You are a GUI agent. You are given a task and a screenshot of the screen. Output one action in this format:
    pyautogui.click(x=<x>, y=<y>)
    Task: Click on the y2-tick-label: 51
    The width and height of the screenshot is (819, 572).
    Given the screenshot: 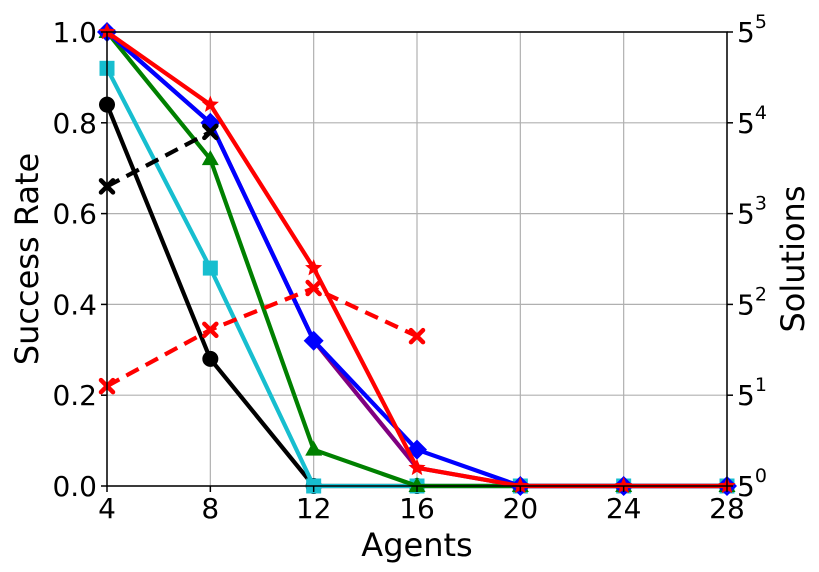 What is the action you would take?
    pyautogui.click(x=752, y=393)
    